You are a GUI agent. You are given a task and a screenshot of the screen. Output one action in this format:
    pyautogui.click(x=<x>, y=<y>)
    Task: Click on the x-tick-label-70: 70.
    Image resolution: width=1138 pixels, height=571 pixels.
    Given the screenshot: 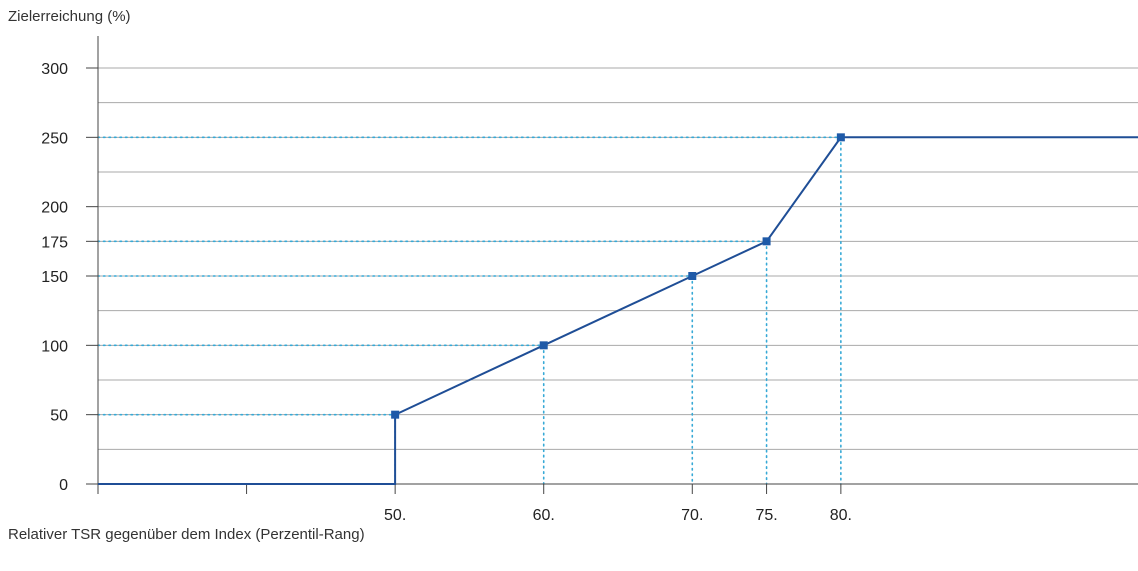 What is the action you would take?
    pyautogui.click(x=692, y=515)
    